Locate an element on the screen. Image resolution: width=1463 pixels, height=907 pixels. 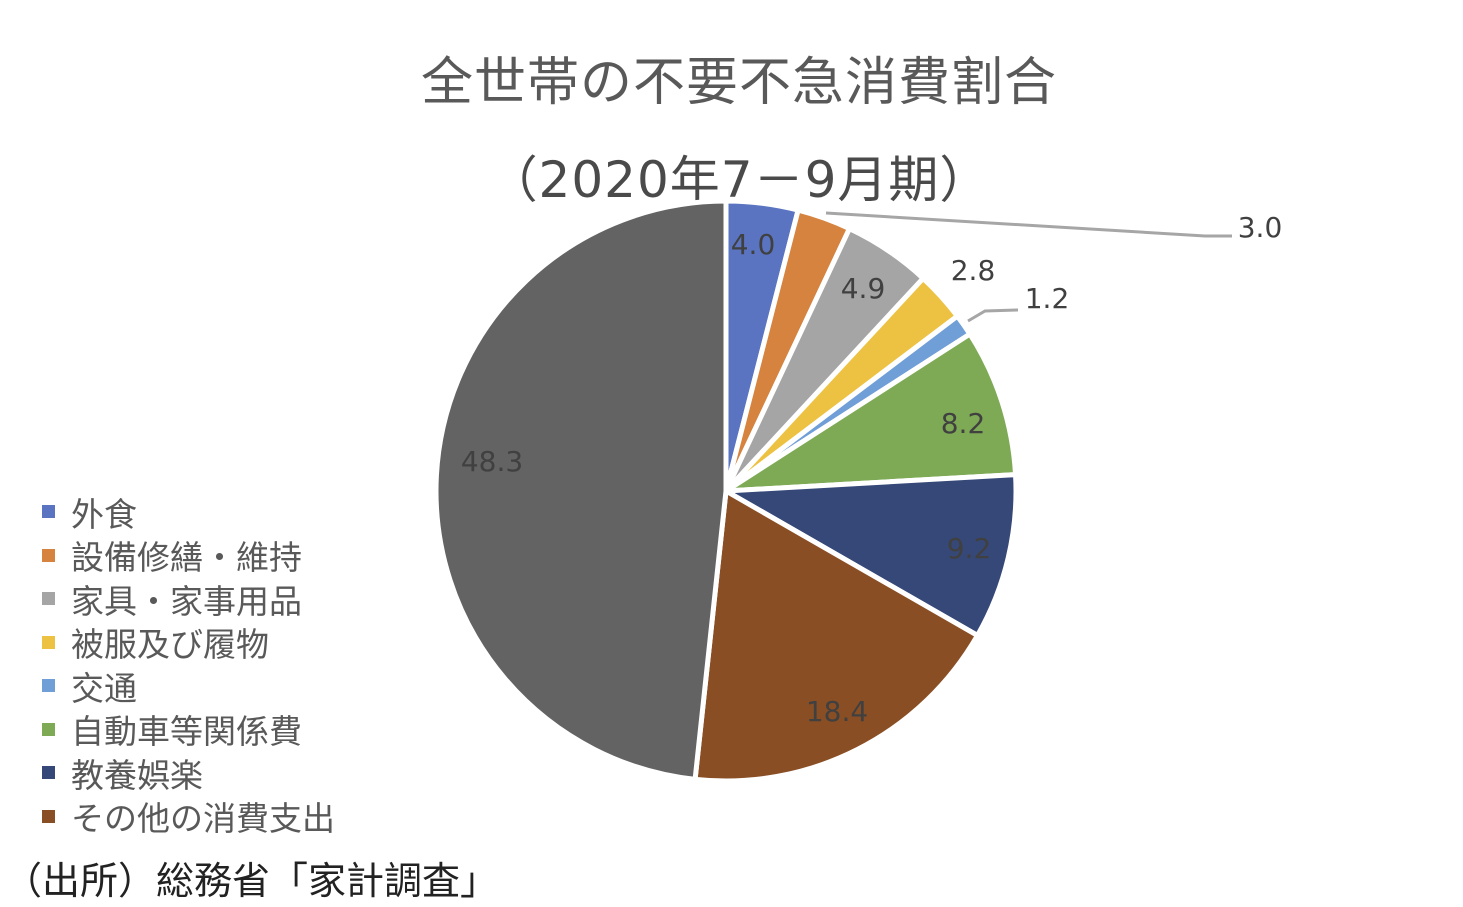
data-label: 1.2 is located at coordinates (1047, 298).